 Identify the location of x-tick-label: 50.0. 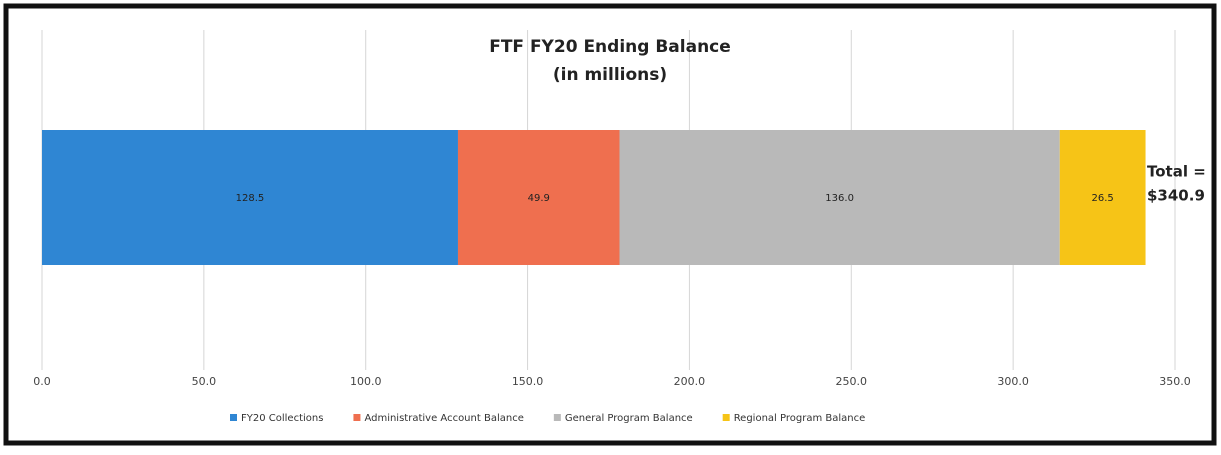
(204, 381).